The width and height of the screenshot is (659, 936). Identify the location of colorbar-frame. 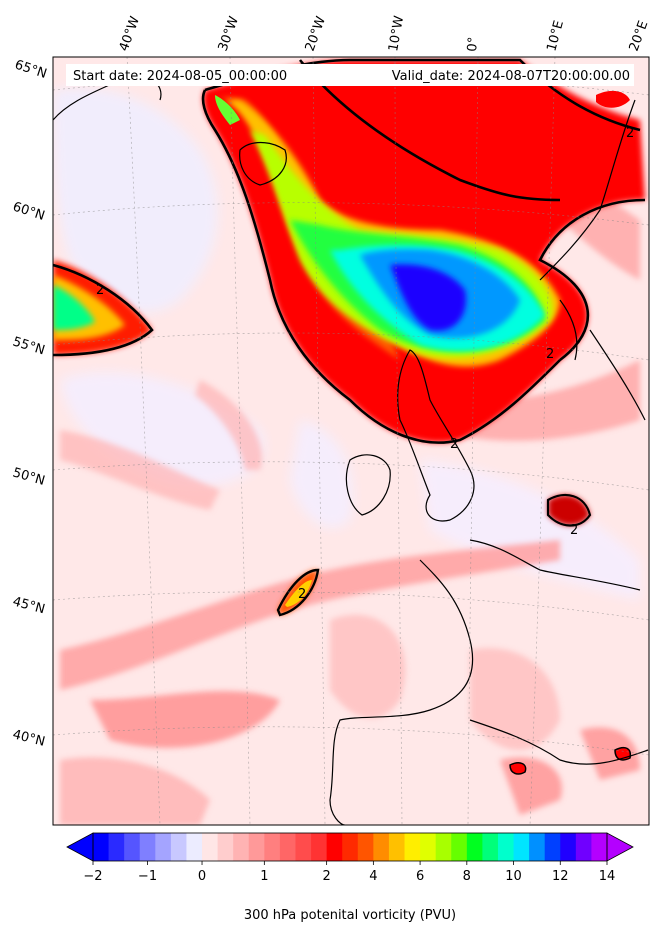
(350, 847).